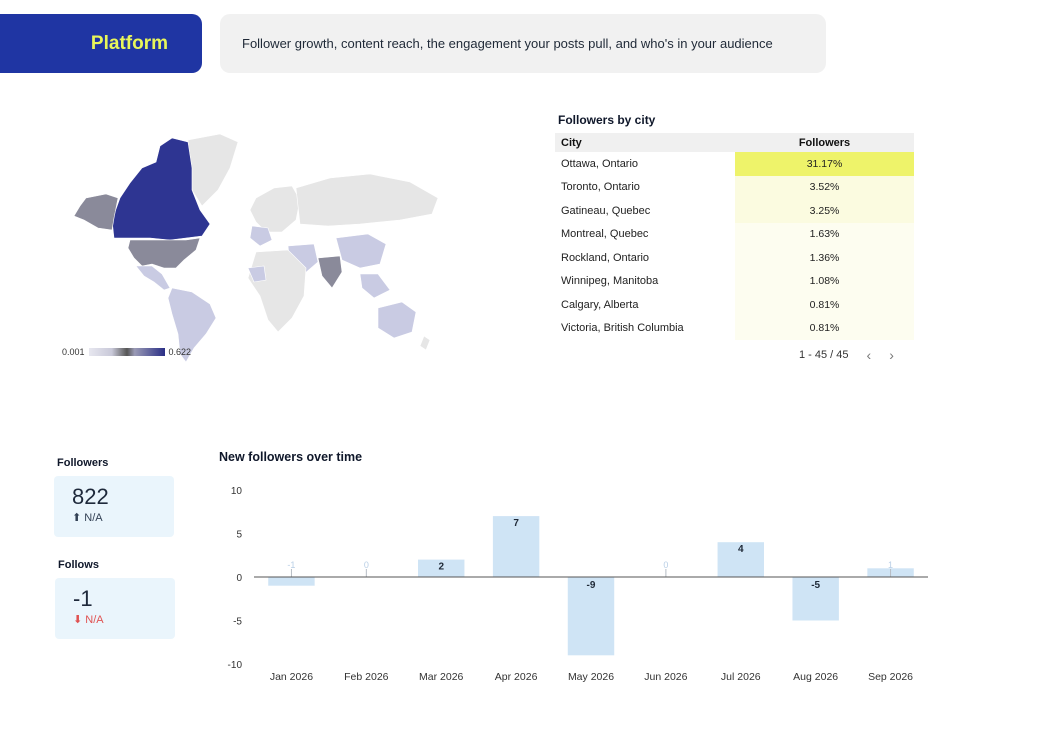 The image size is (1051, 751). Describe the element at coordinates (361, 251) in the screenshot. I see `map-region-china` at that location.